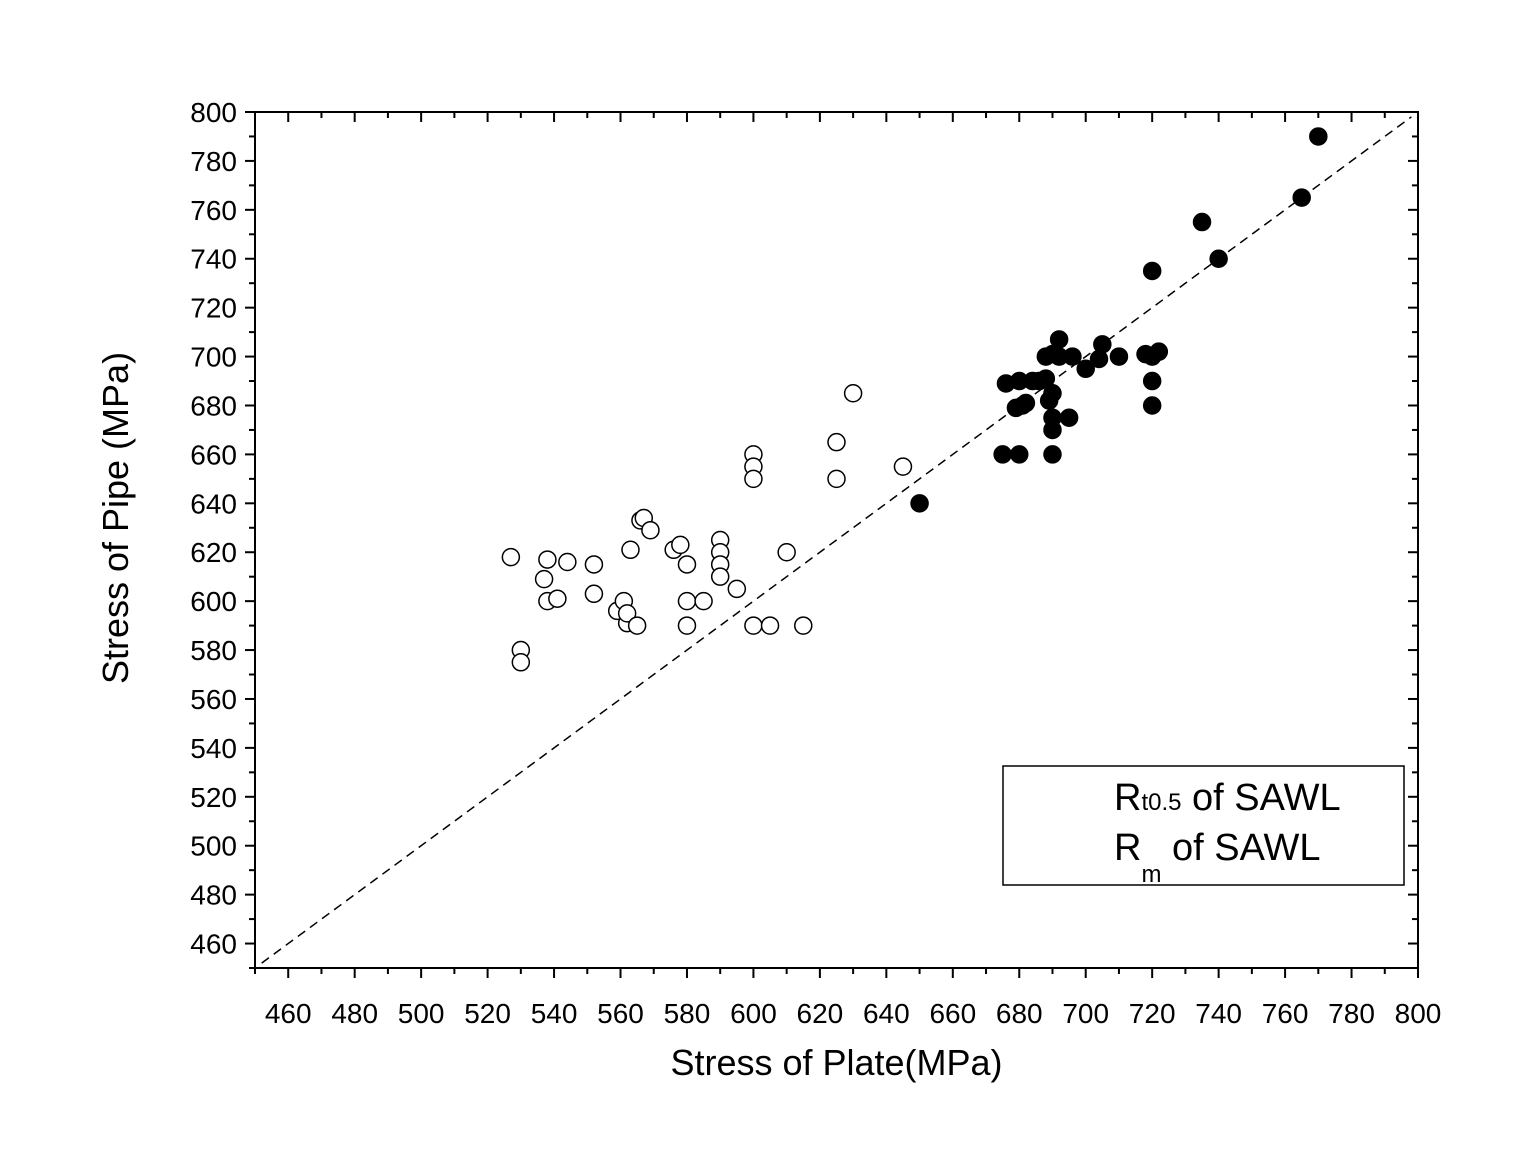  Describe the element at coordinates (952, 1013) in the screenshot. I see `x-tick-label: 660` at that location.